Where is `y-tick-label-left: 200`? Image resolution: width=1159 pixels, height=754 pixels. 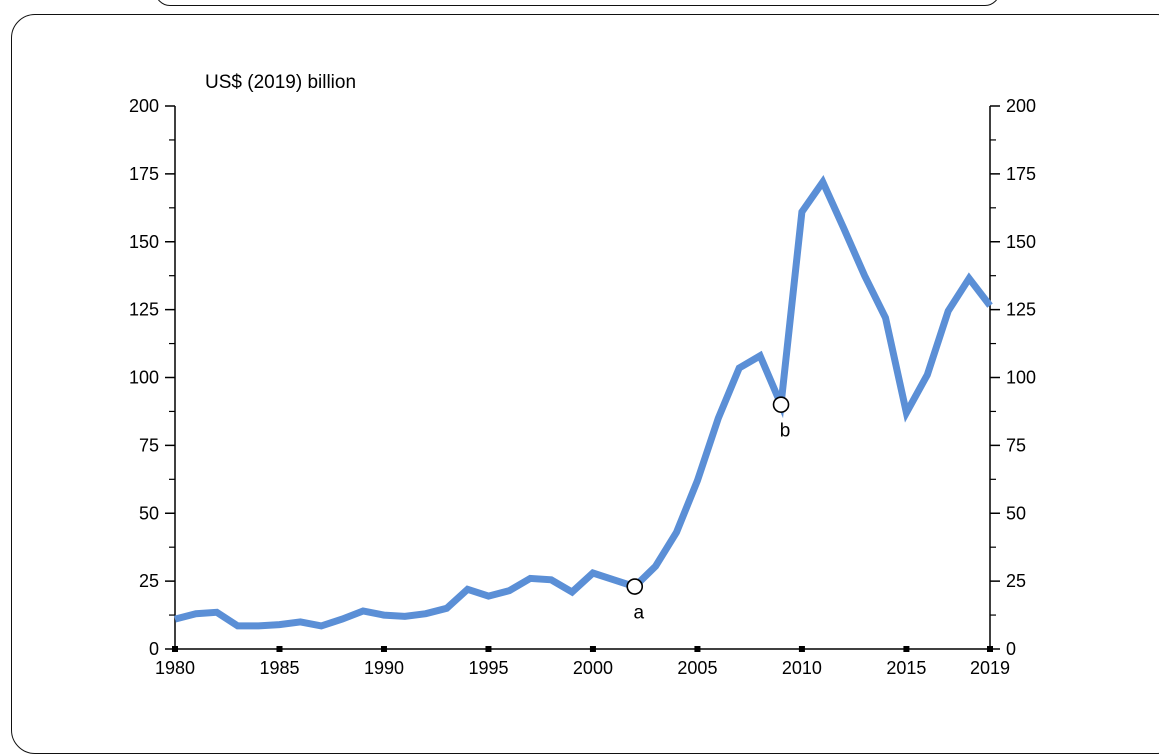
y-tick-label-left: 200 is located at coordinates (144, 106).